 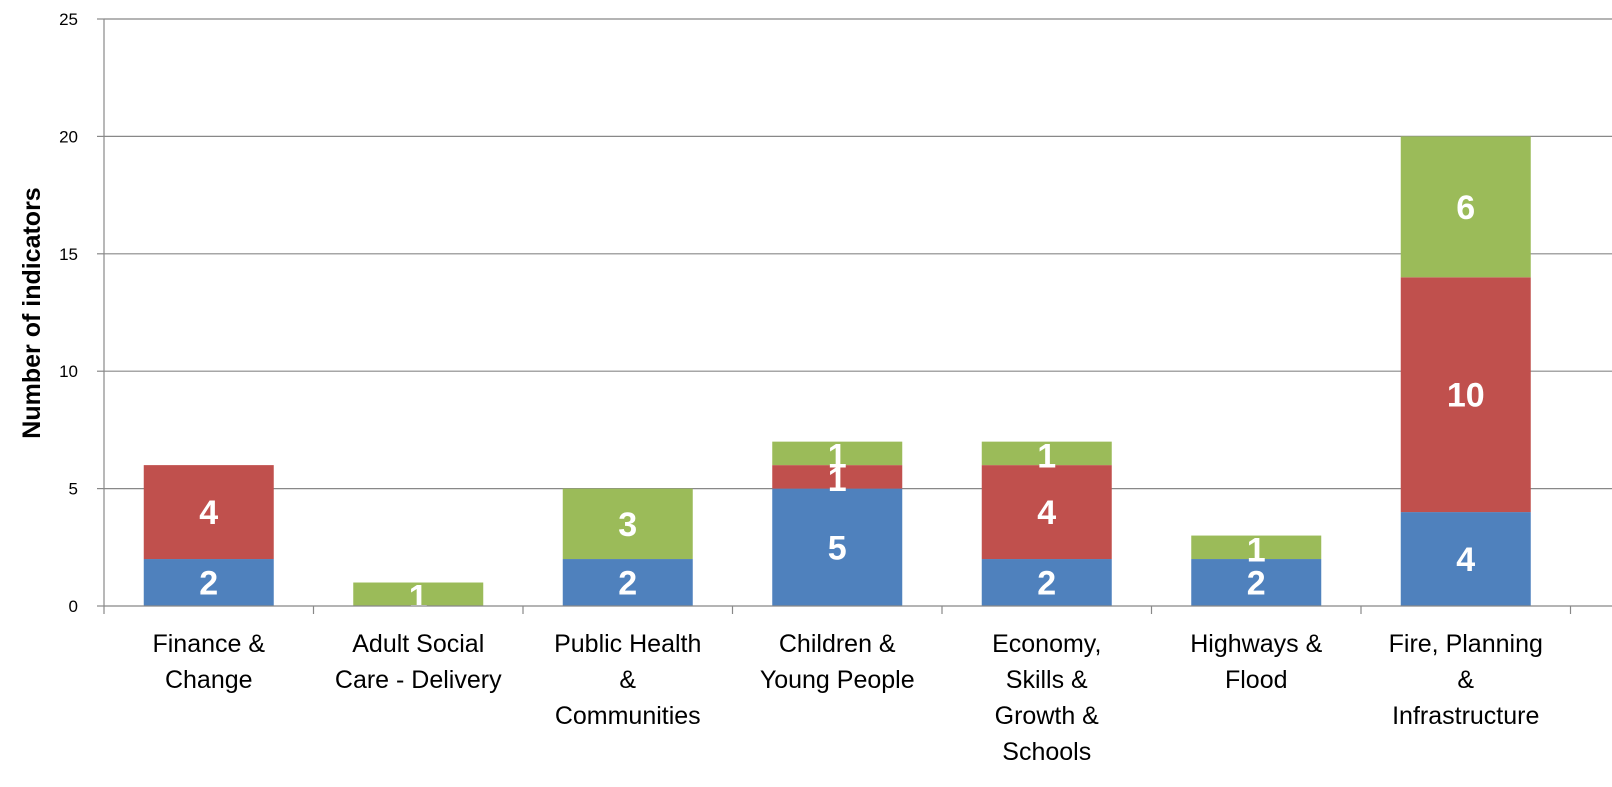 What do you see at coordinates (32, 312) in the screenshot?
I see `y-axis-title: Number of indicators` at bounding box center [32, 312].